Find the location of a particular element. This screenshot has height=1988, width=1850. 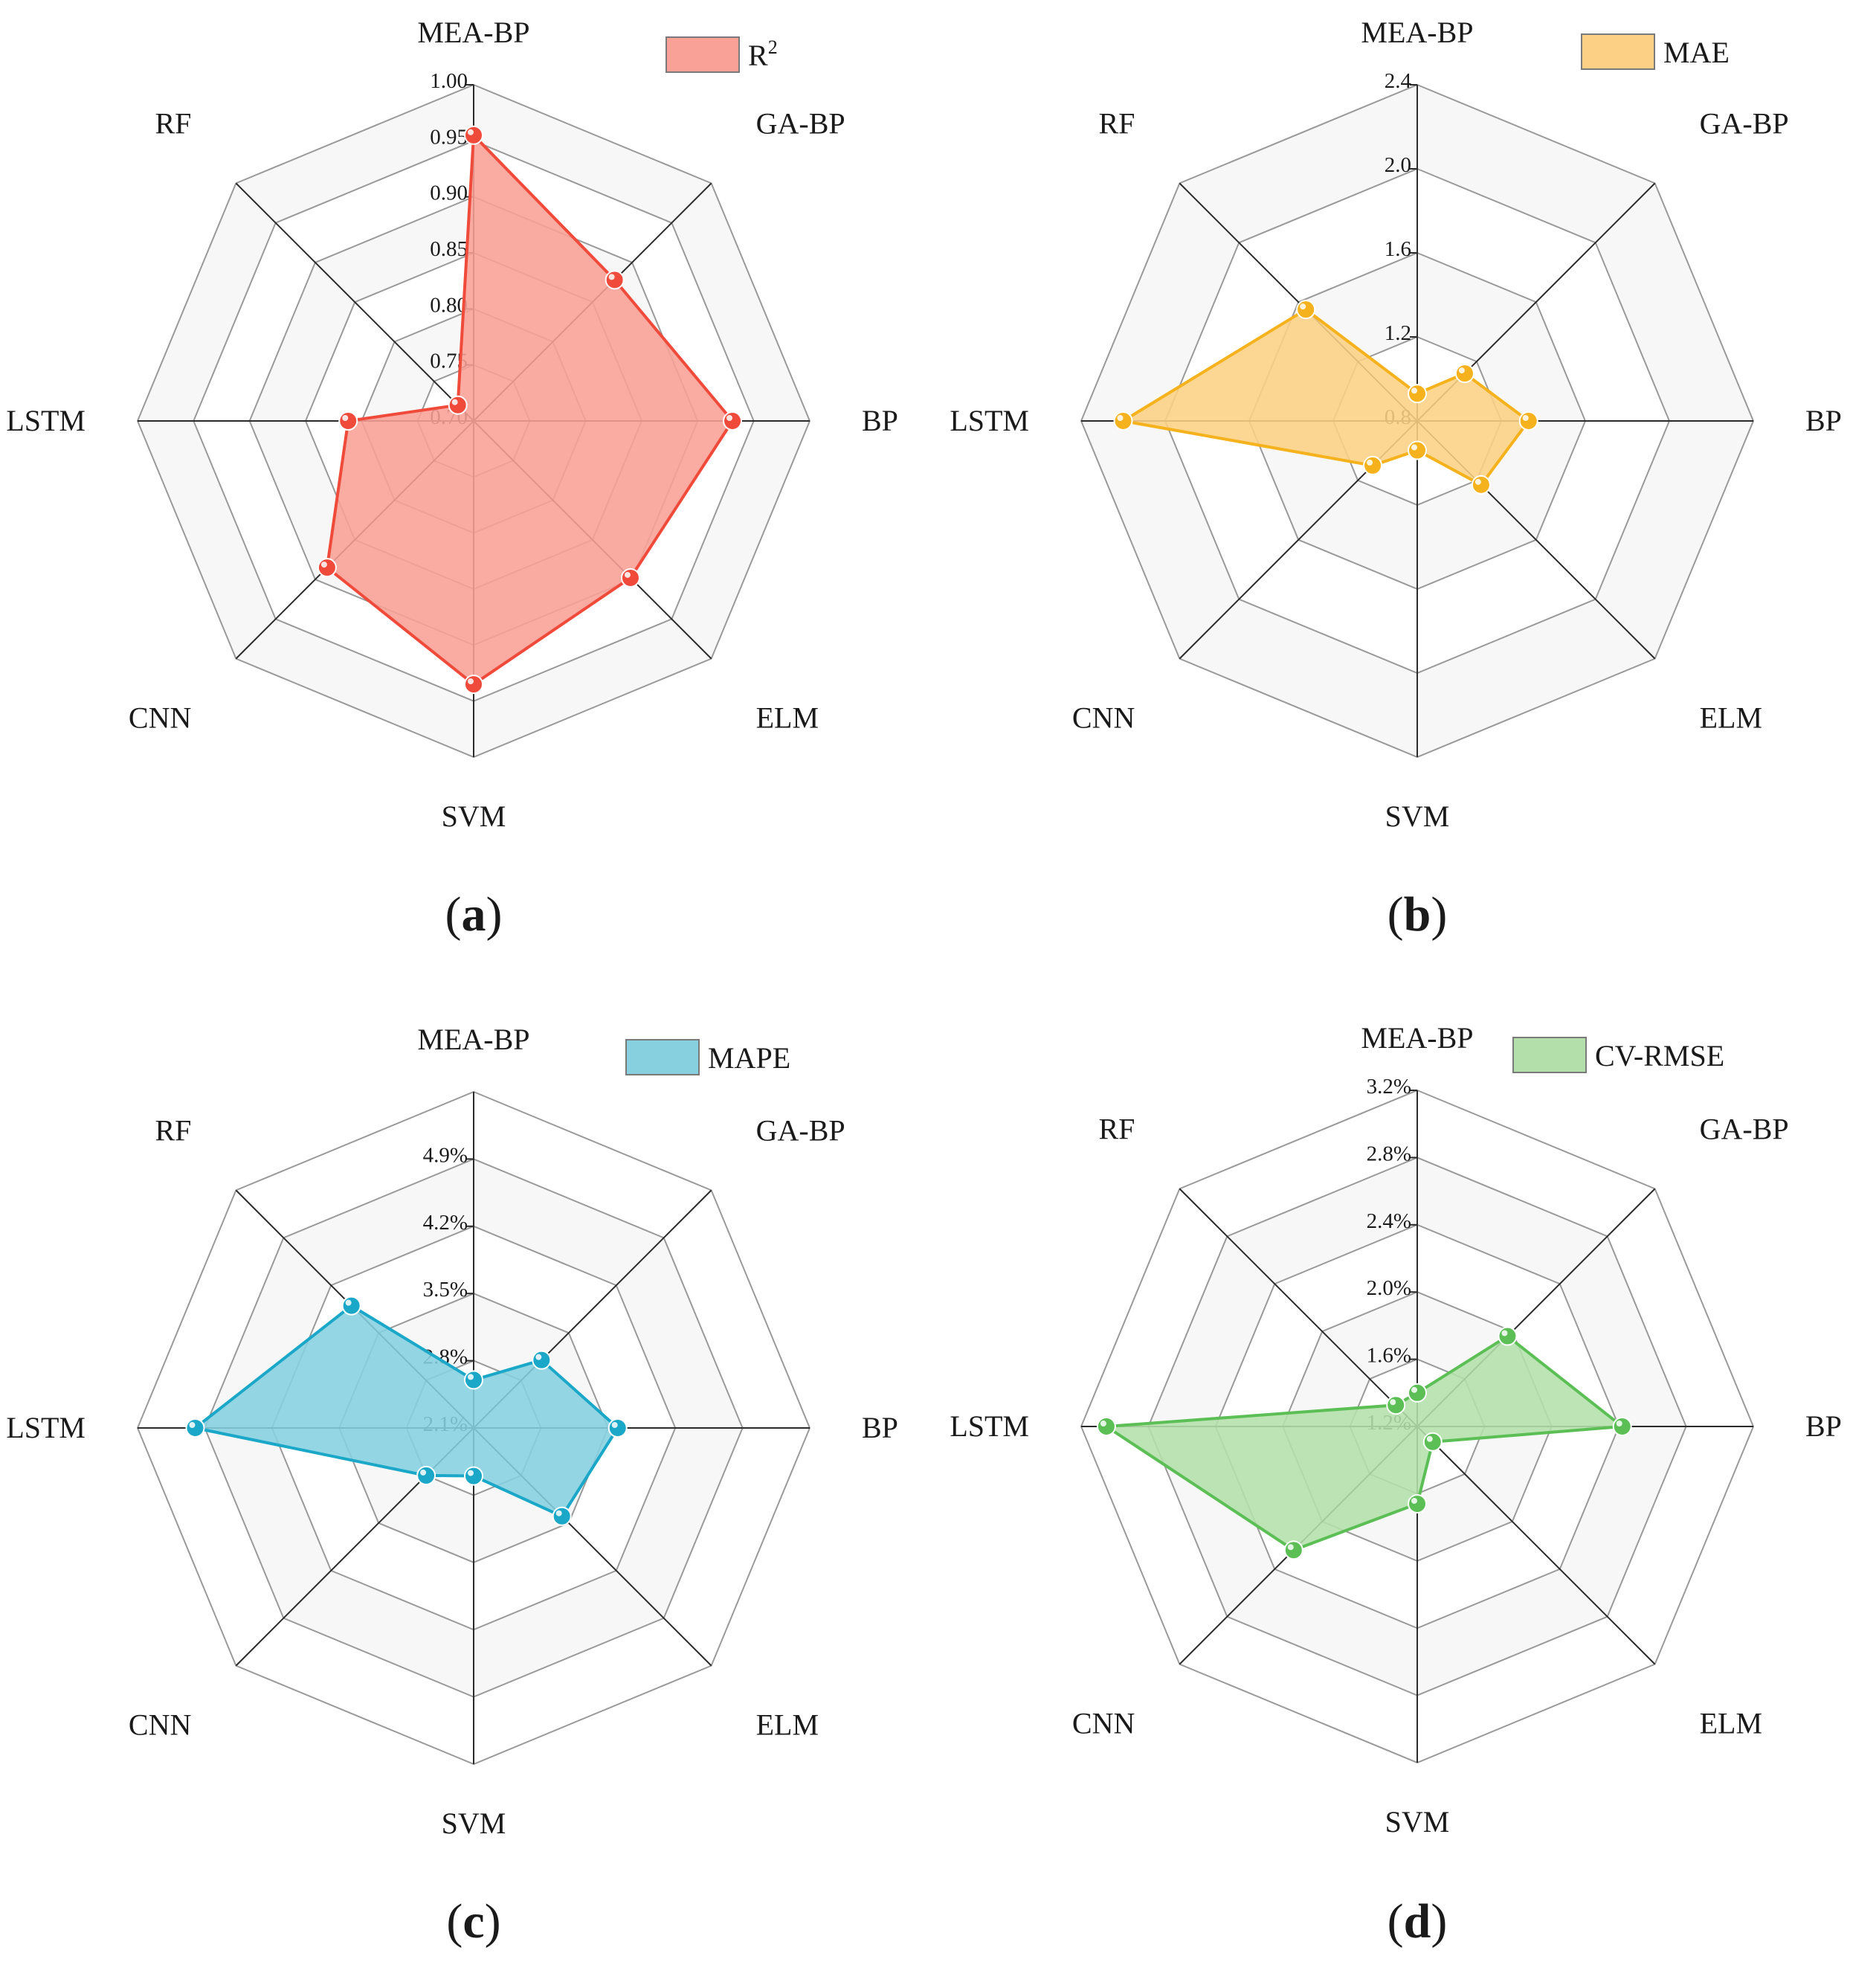

panel-label-part: d is located at coordinates (1417, 1921).